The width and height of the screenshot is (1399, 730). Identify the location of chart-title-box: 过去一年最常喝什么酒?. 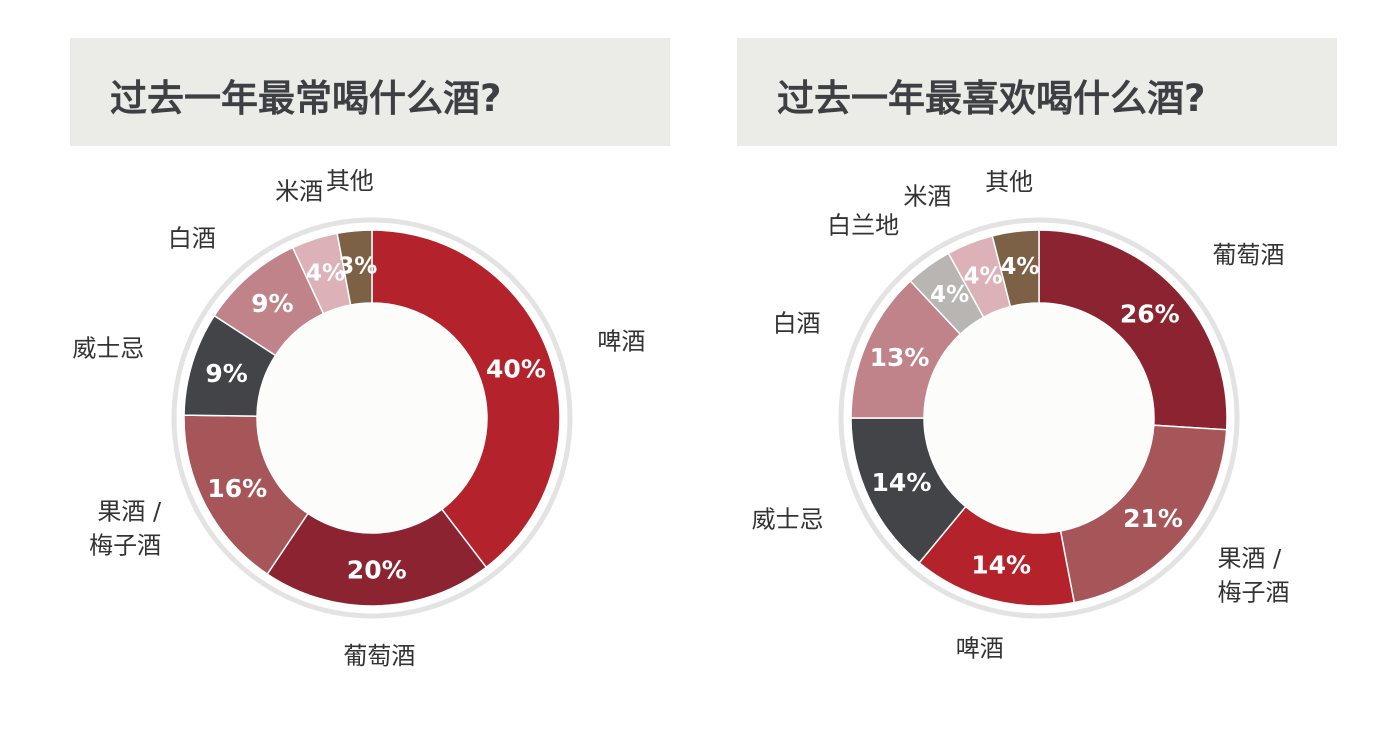
(370, 92).